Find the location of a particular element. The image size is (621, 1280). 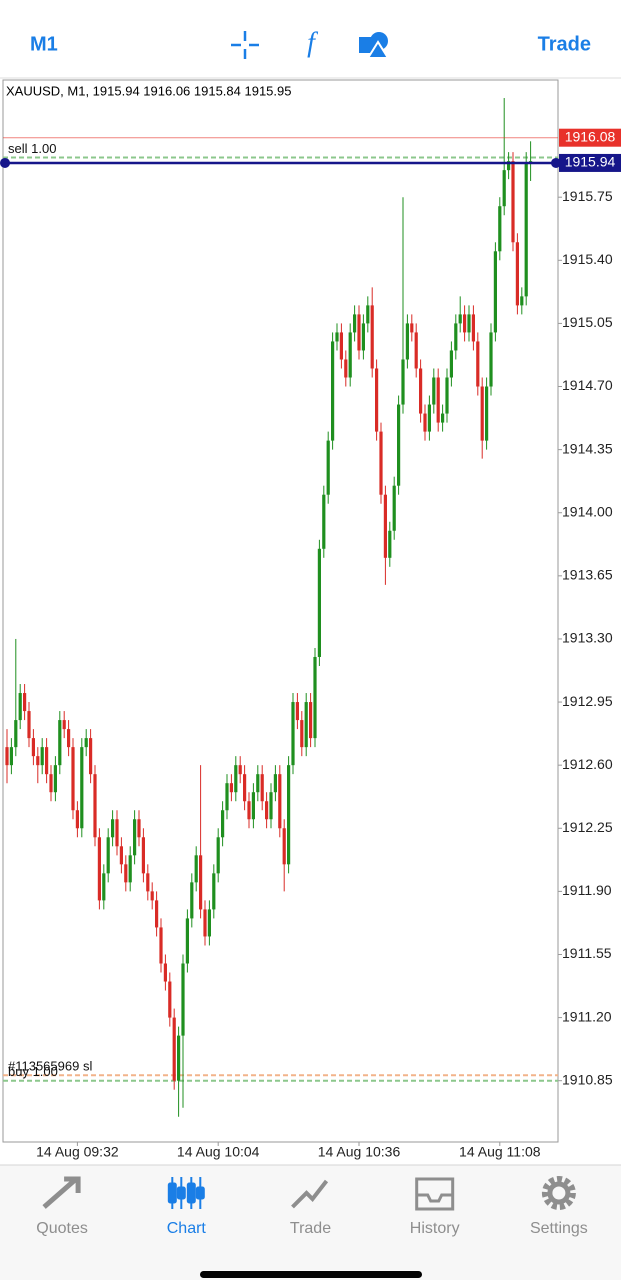

order-label: buy 1.00 is located at coordinates (33, 1071).